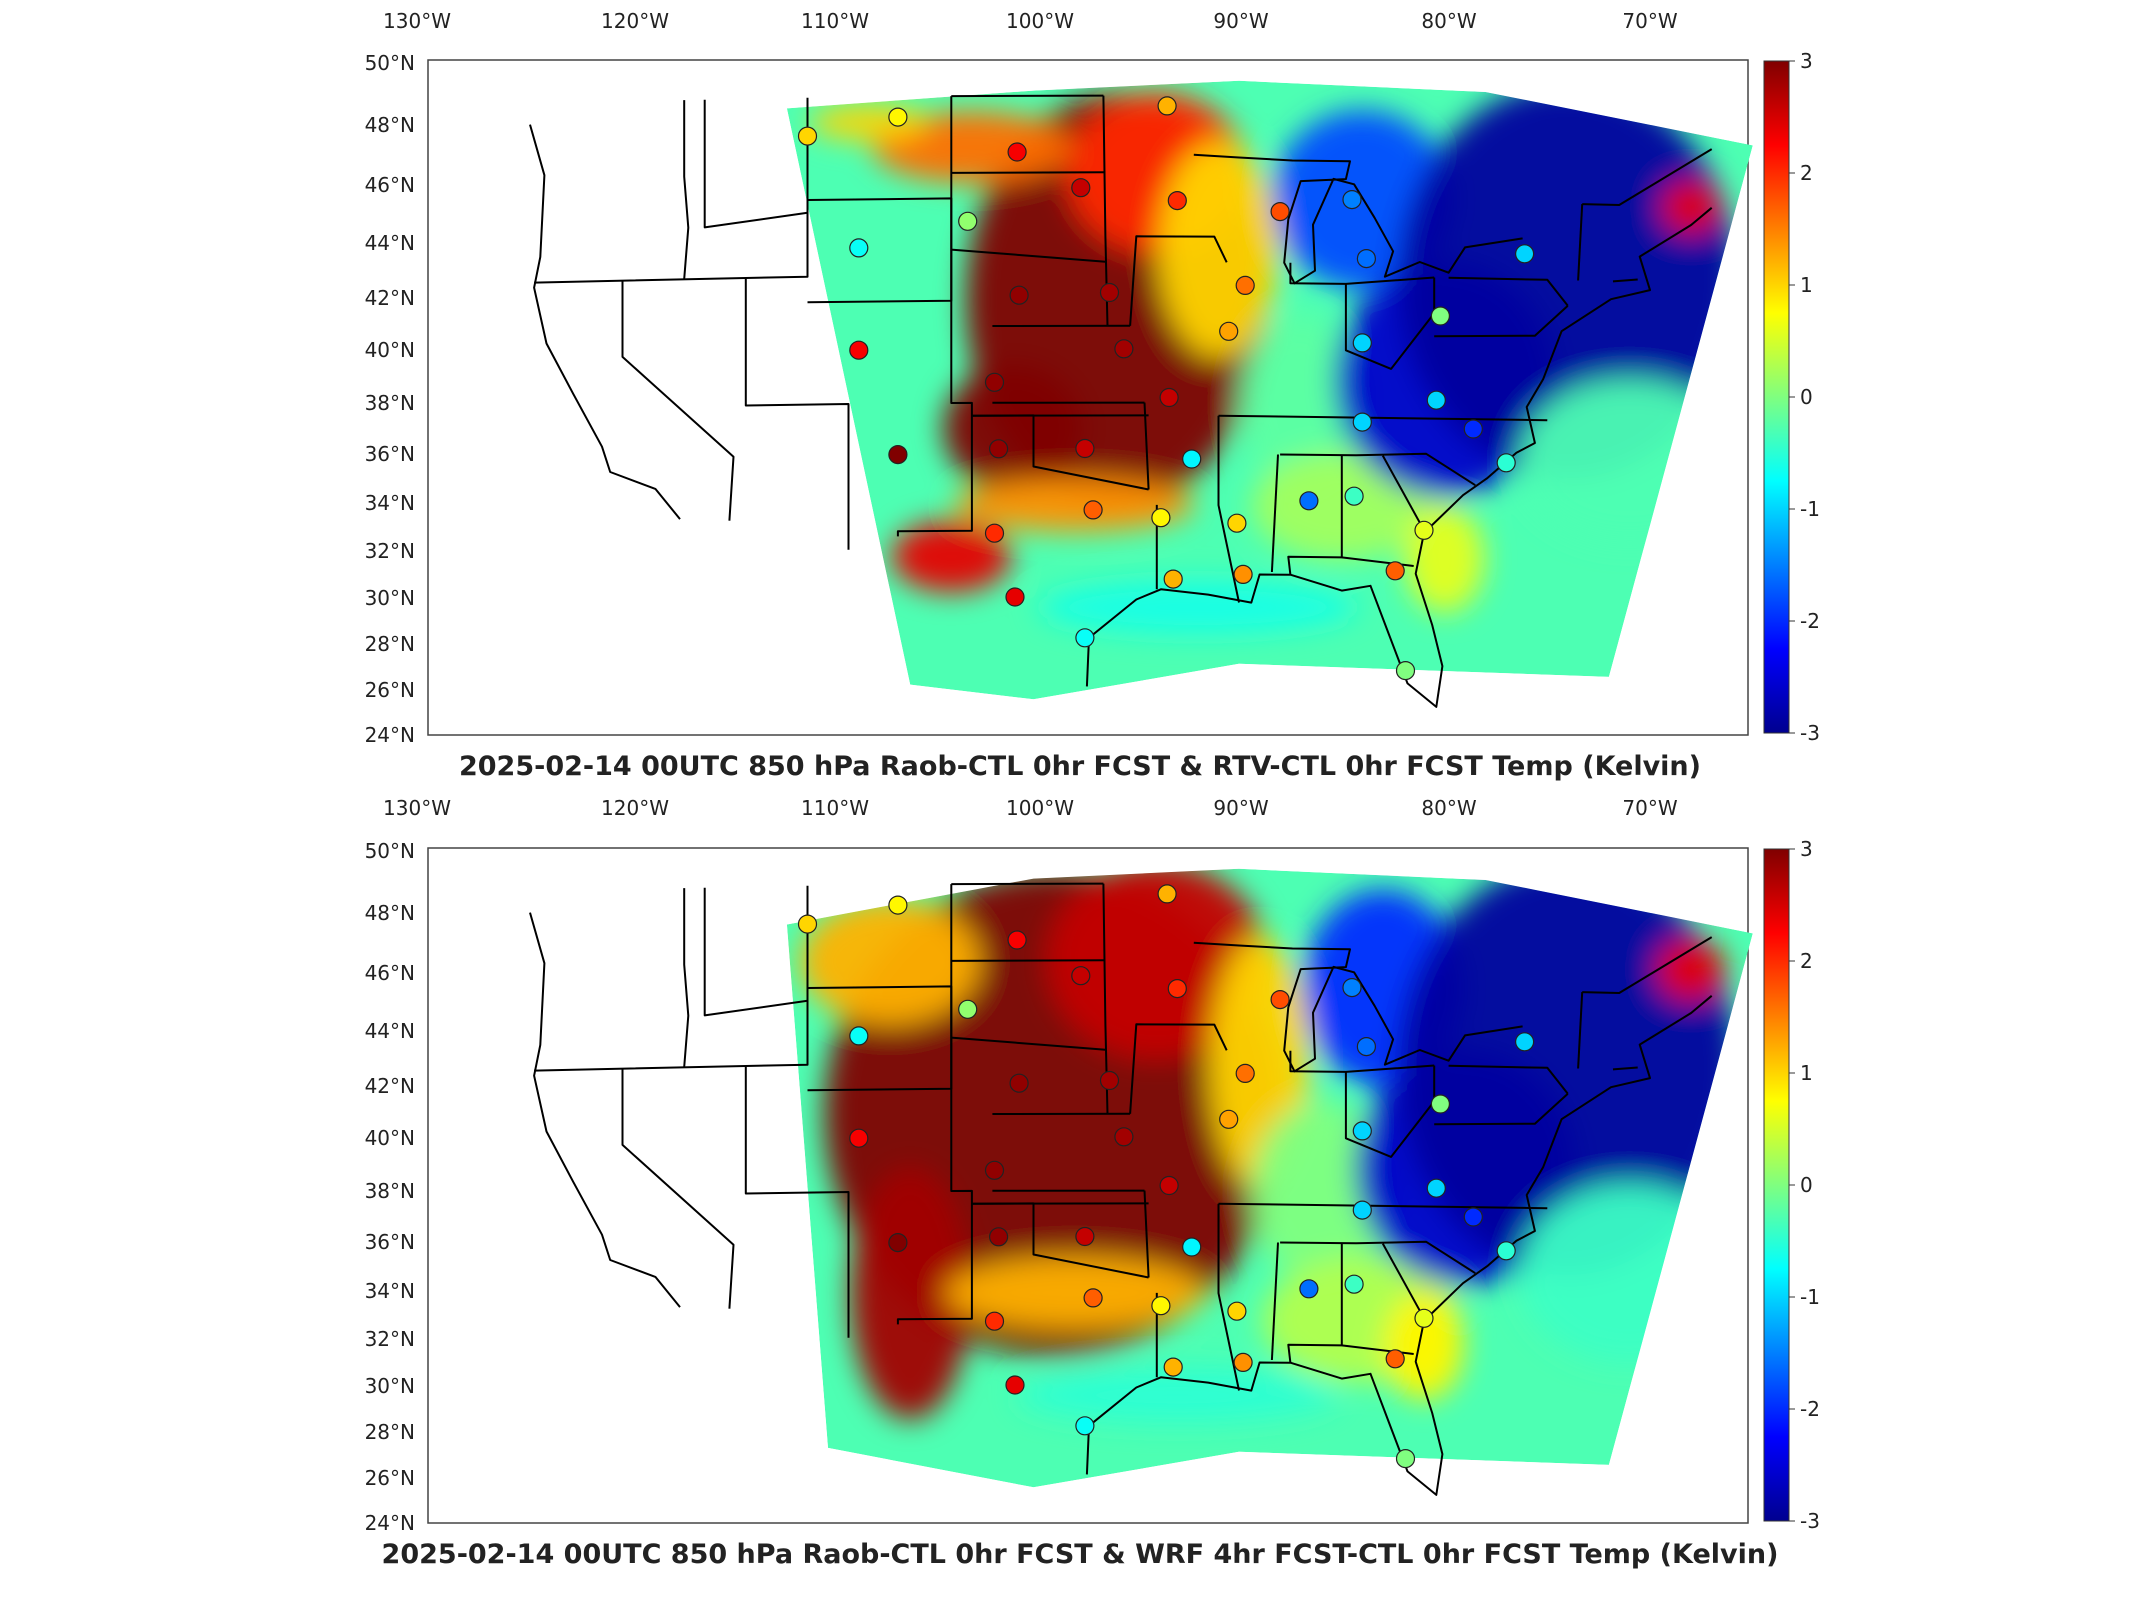 This screenshot has width=2133, height=1600. Describe the element at coordinates (390, 298) in the screenshot. I see `lat-label: 42°N` at that location.